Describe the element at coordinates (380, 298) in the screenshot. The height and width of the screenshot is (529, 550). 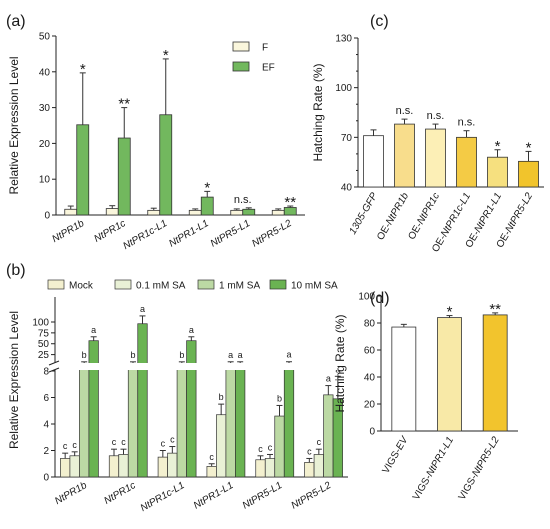
I see `panel-label: (d)` at that location.